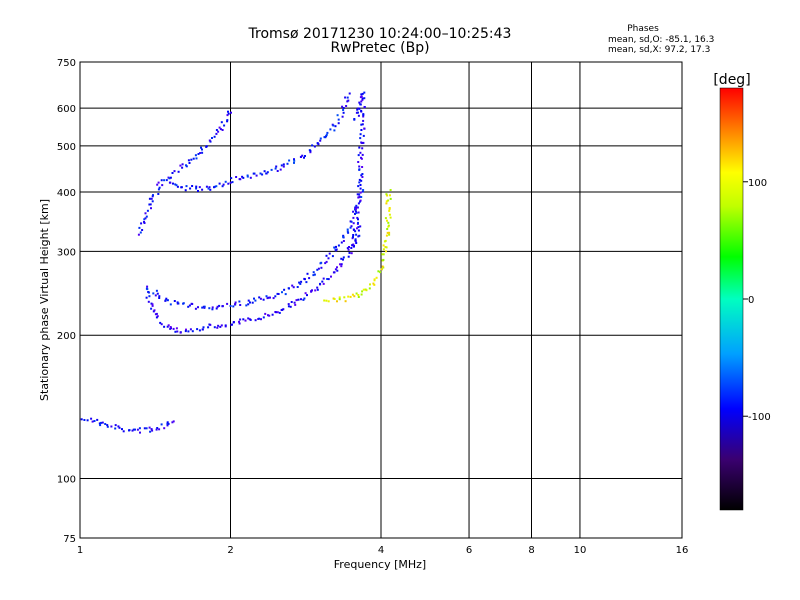 This screenshot has height=600, width=800. What do you see at coordinates (66, 252) in the screenshot?
I see `y-tick-label: 300` at bounding box center [66, 252].